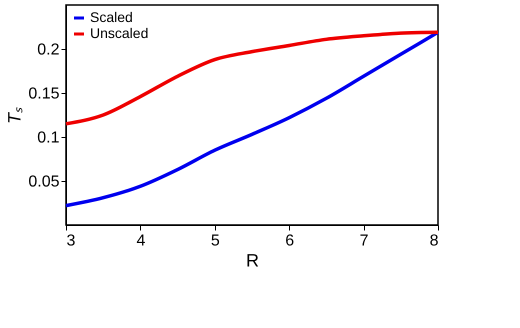 This screenshot has height=328, width=520. What do you see at coordinates (111, 17) in the screenshot?
I see `legend-label: Scaled` at bounding box center [111, 17].